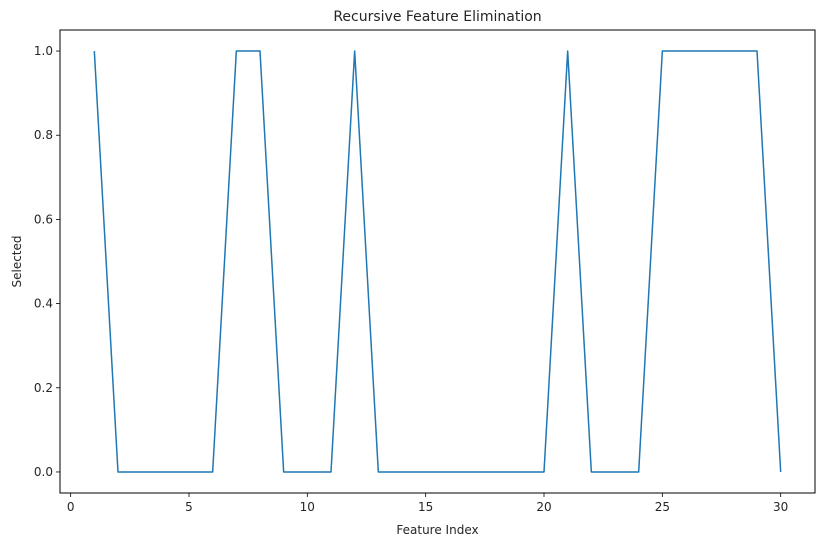 The height and width of the screenshot is (543, 838). I want to click on x-tick-label: 5, so click(189, 507).